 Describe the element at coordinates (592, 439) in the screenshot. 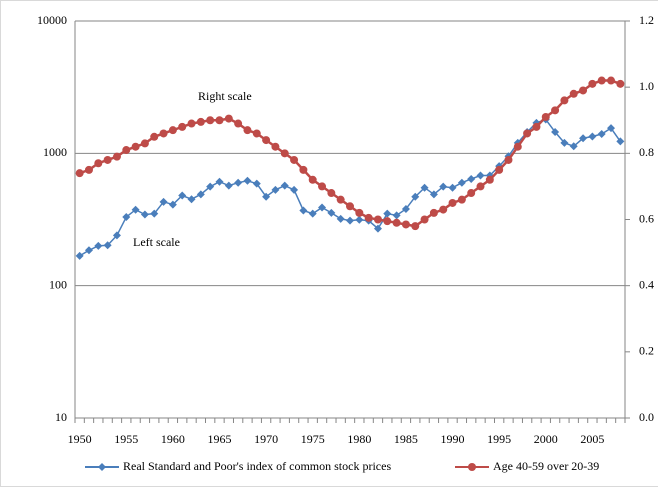

I see `x-tick-label: 2005` at that location.